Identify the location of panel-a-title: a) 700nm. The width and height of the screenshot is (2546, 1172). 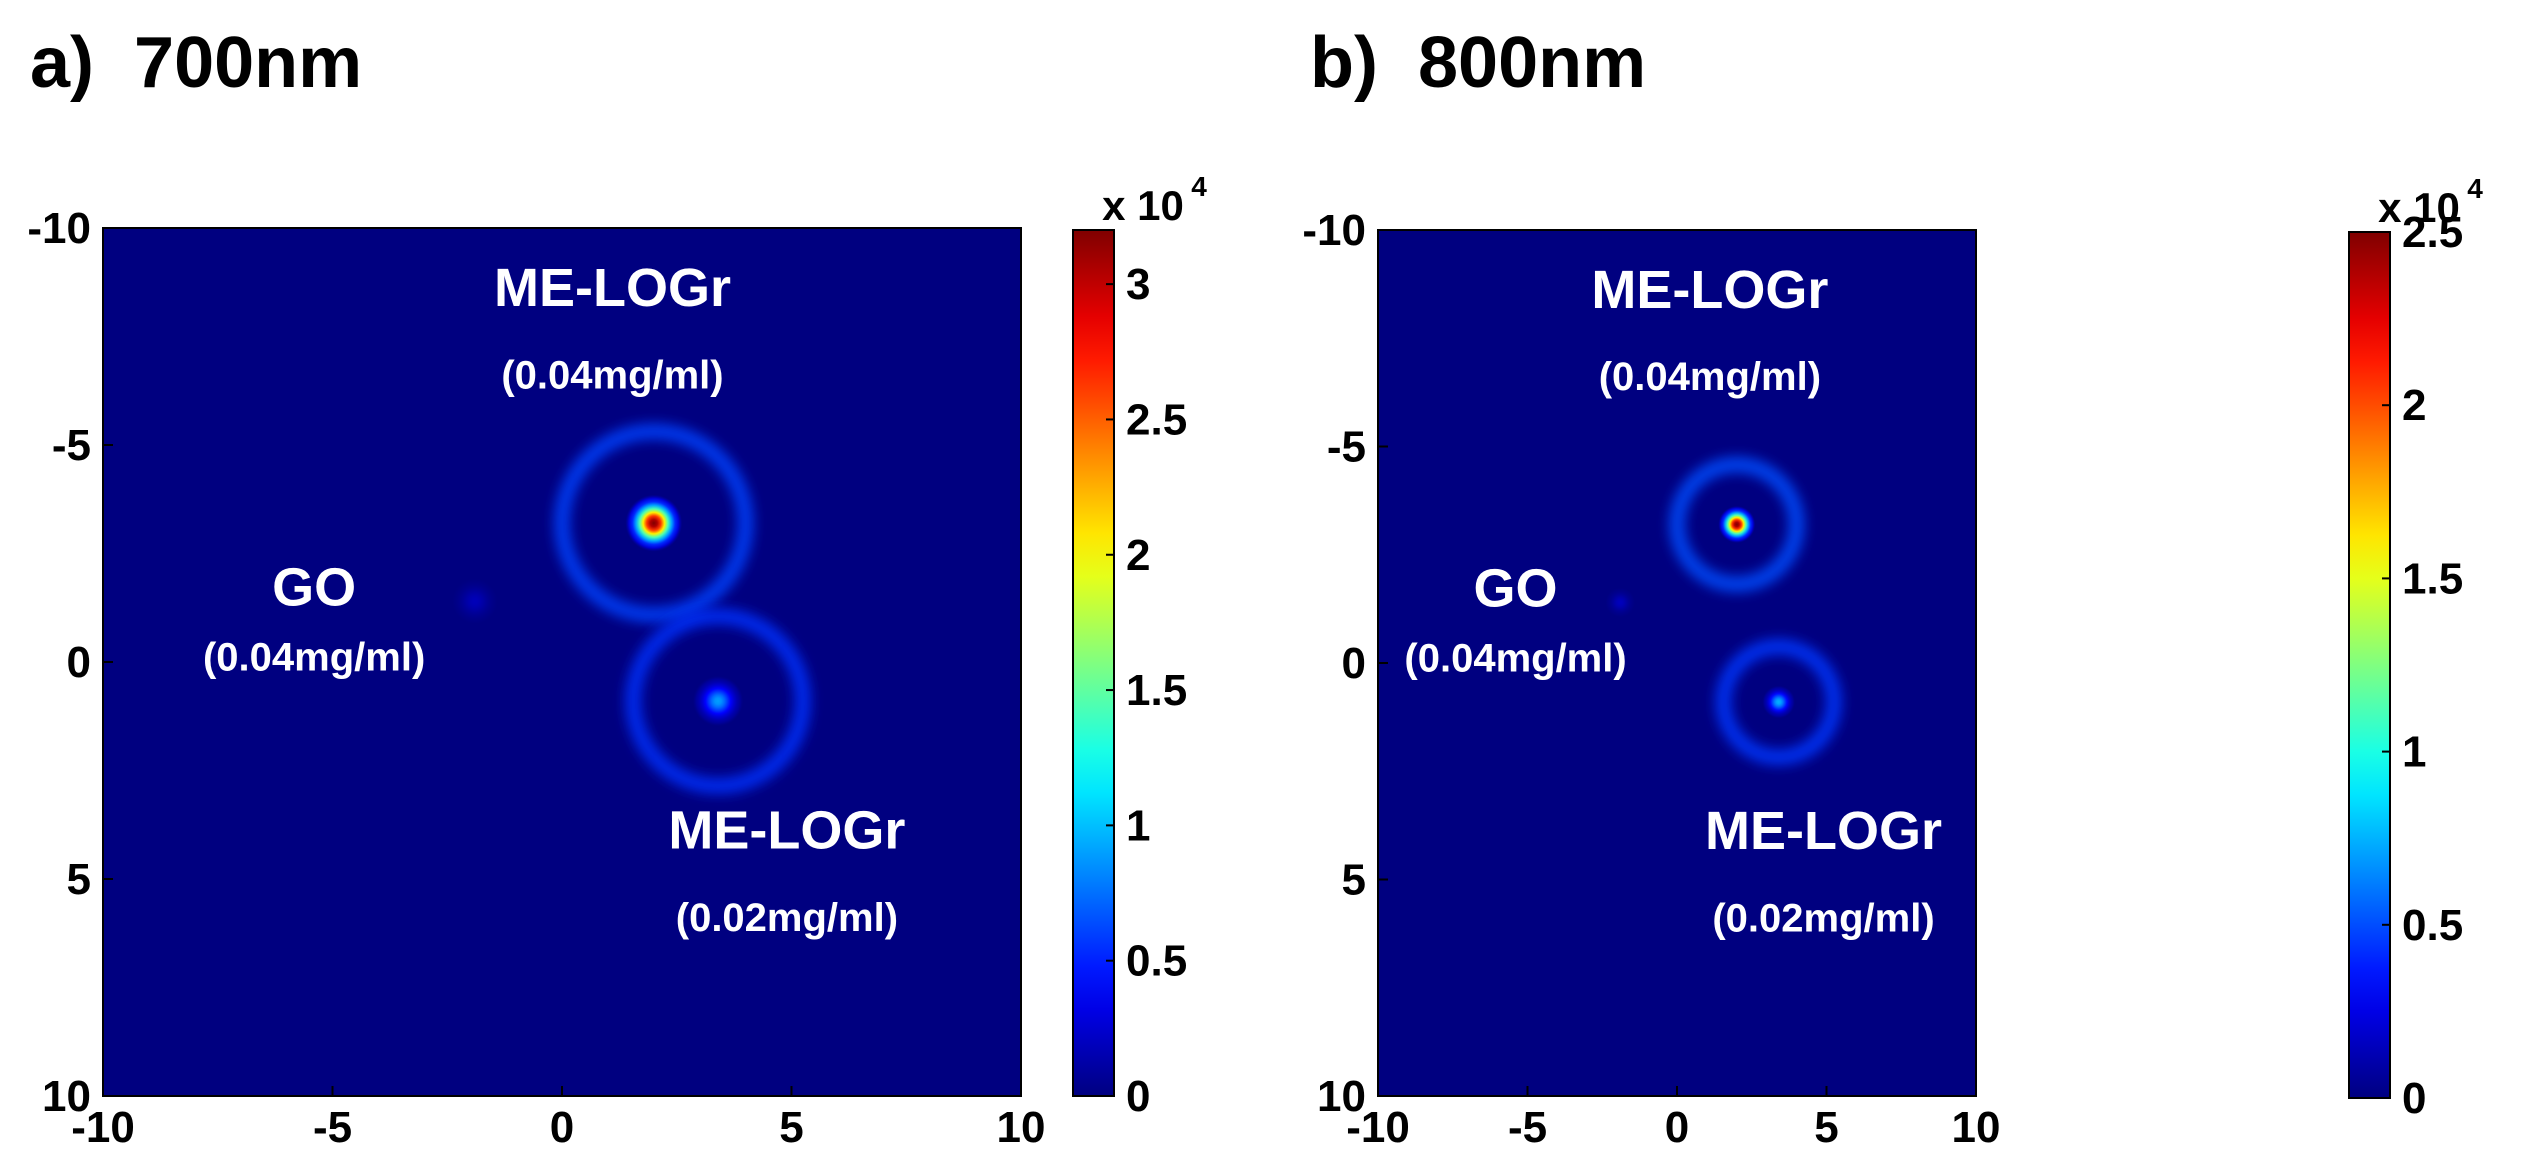
(196, 63).